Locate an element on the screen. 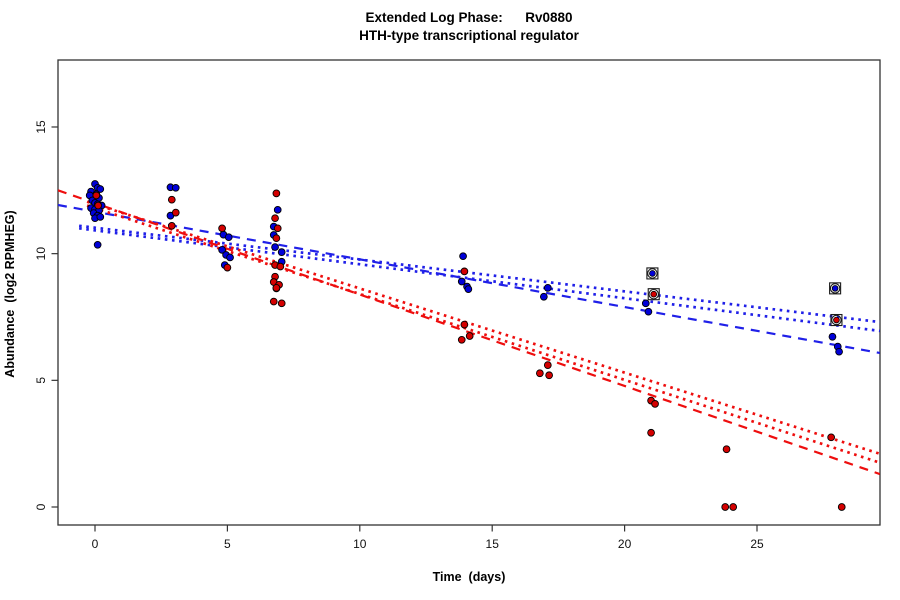 The image size is (900, 600). y-tick-label: 10 is located at coordinates (41, 254).